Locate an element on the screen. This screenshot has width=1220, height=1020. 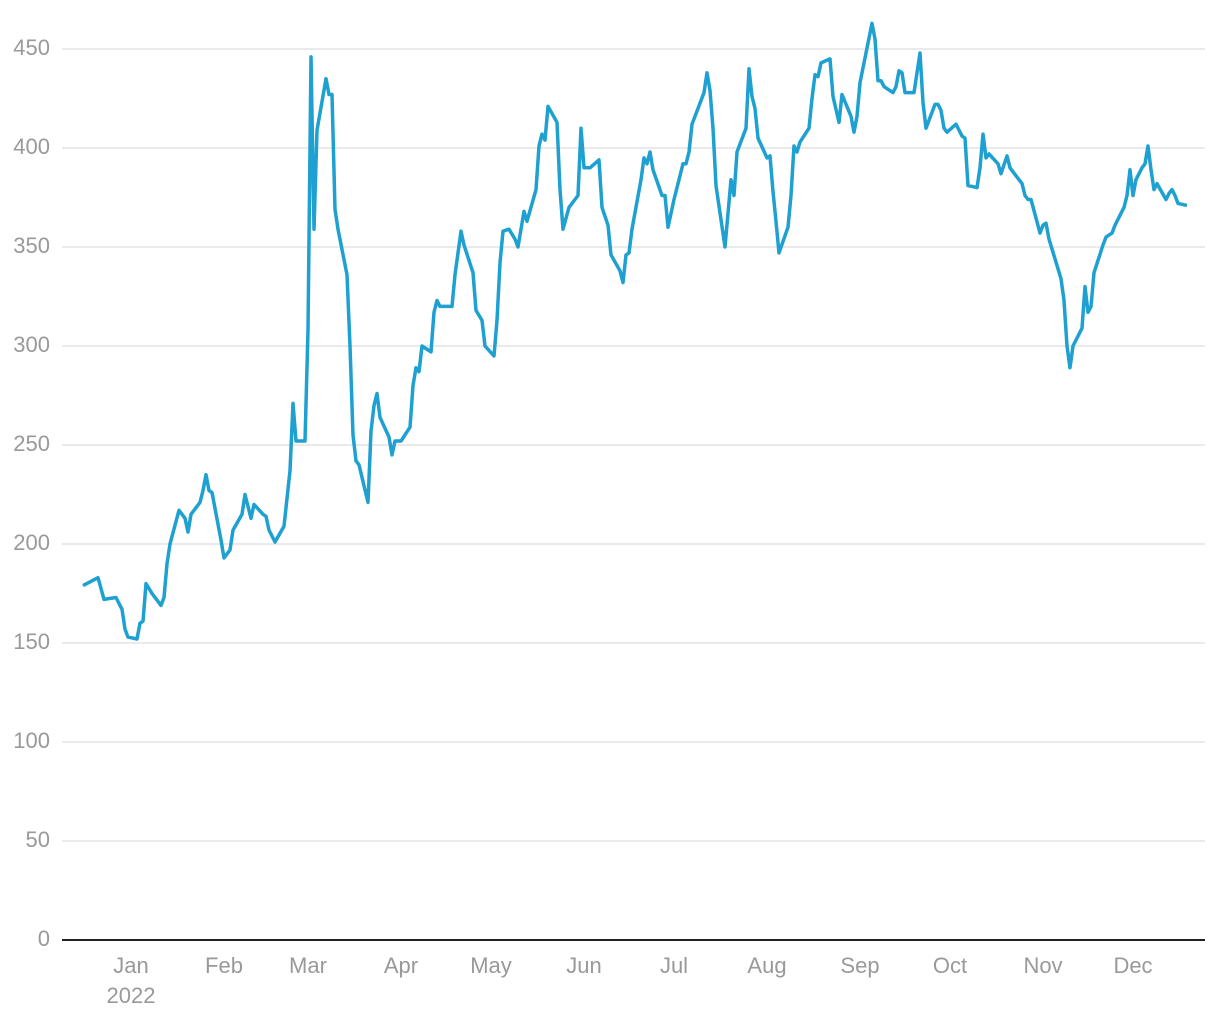
x-tick-label: Dec is located at coordinates (1132, 965).